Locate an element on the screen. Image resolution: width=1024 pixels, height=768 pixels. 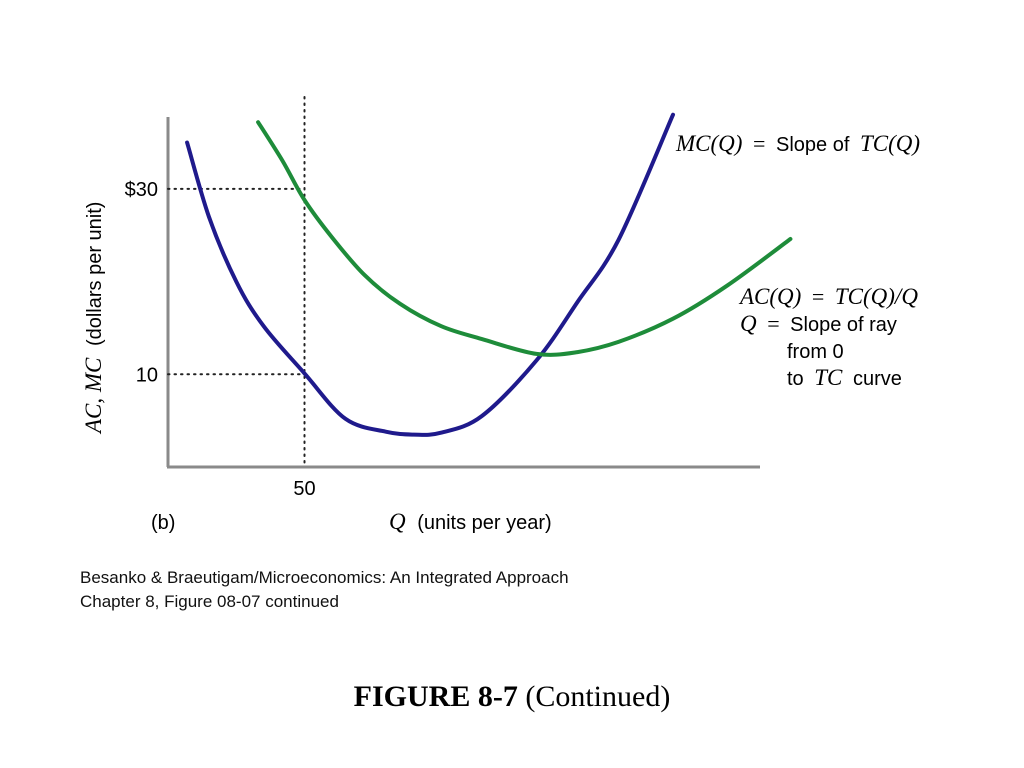
ac-annotation-line4: to TC curve is located at coordinates (844, 377).